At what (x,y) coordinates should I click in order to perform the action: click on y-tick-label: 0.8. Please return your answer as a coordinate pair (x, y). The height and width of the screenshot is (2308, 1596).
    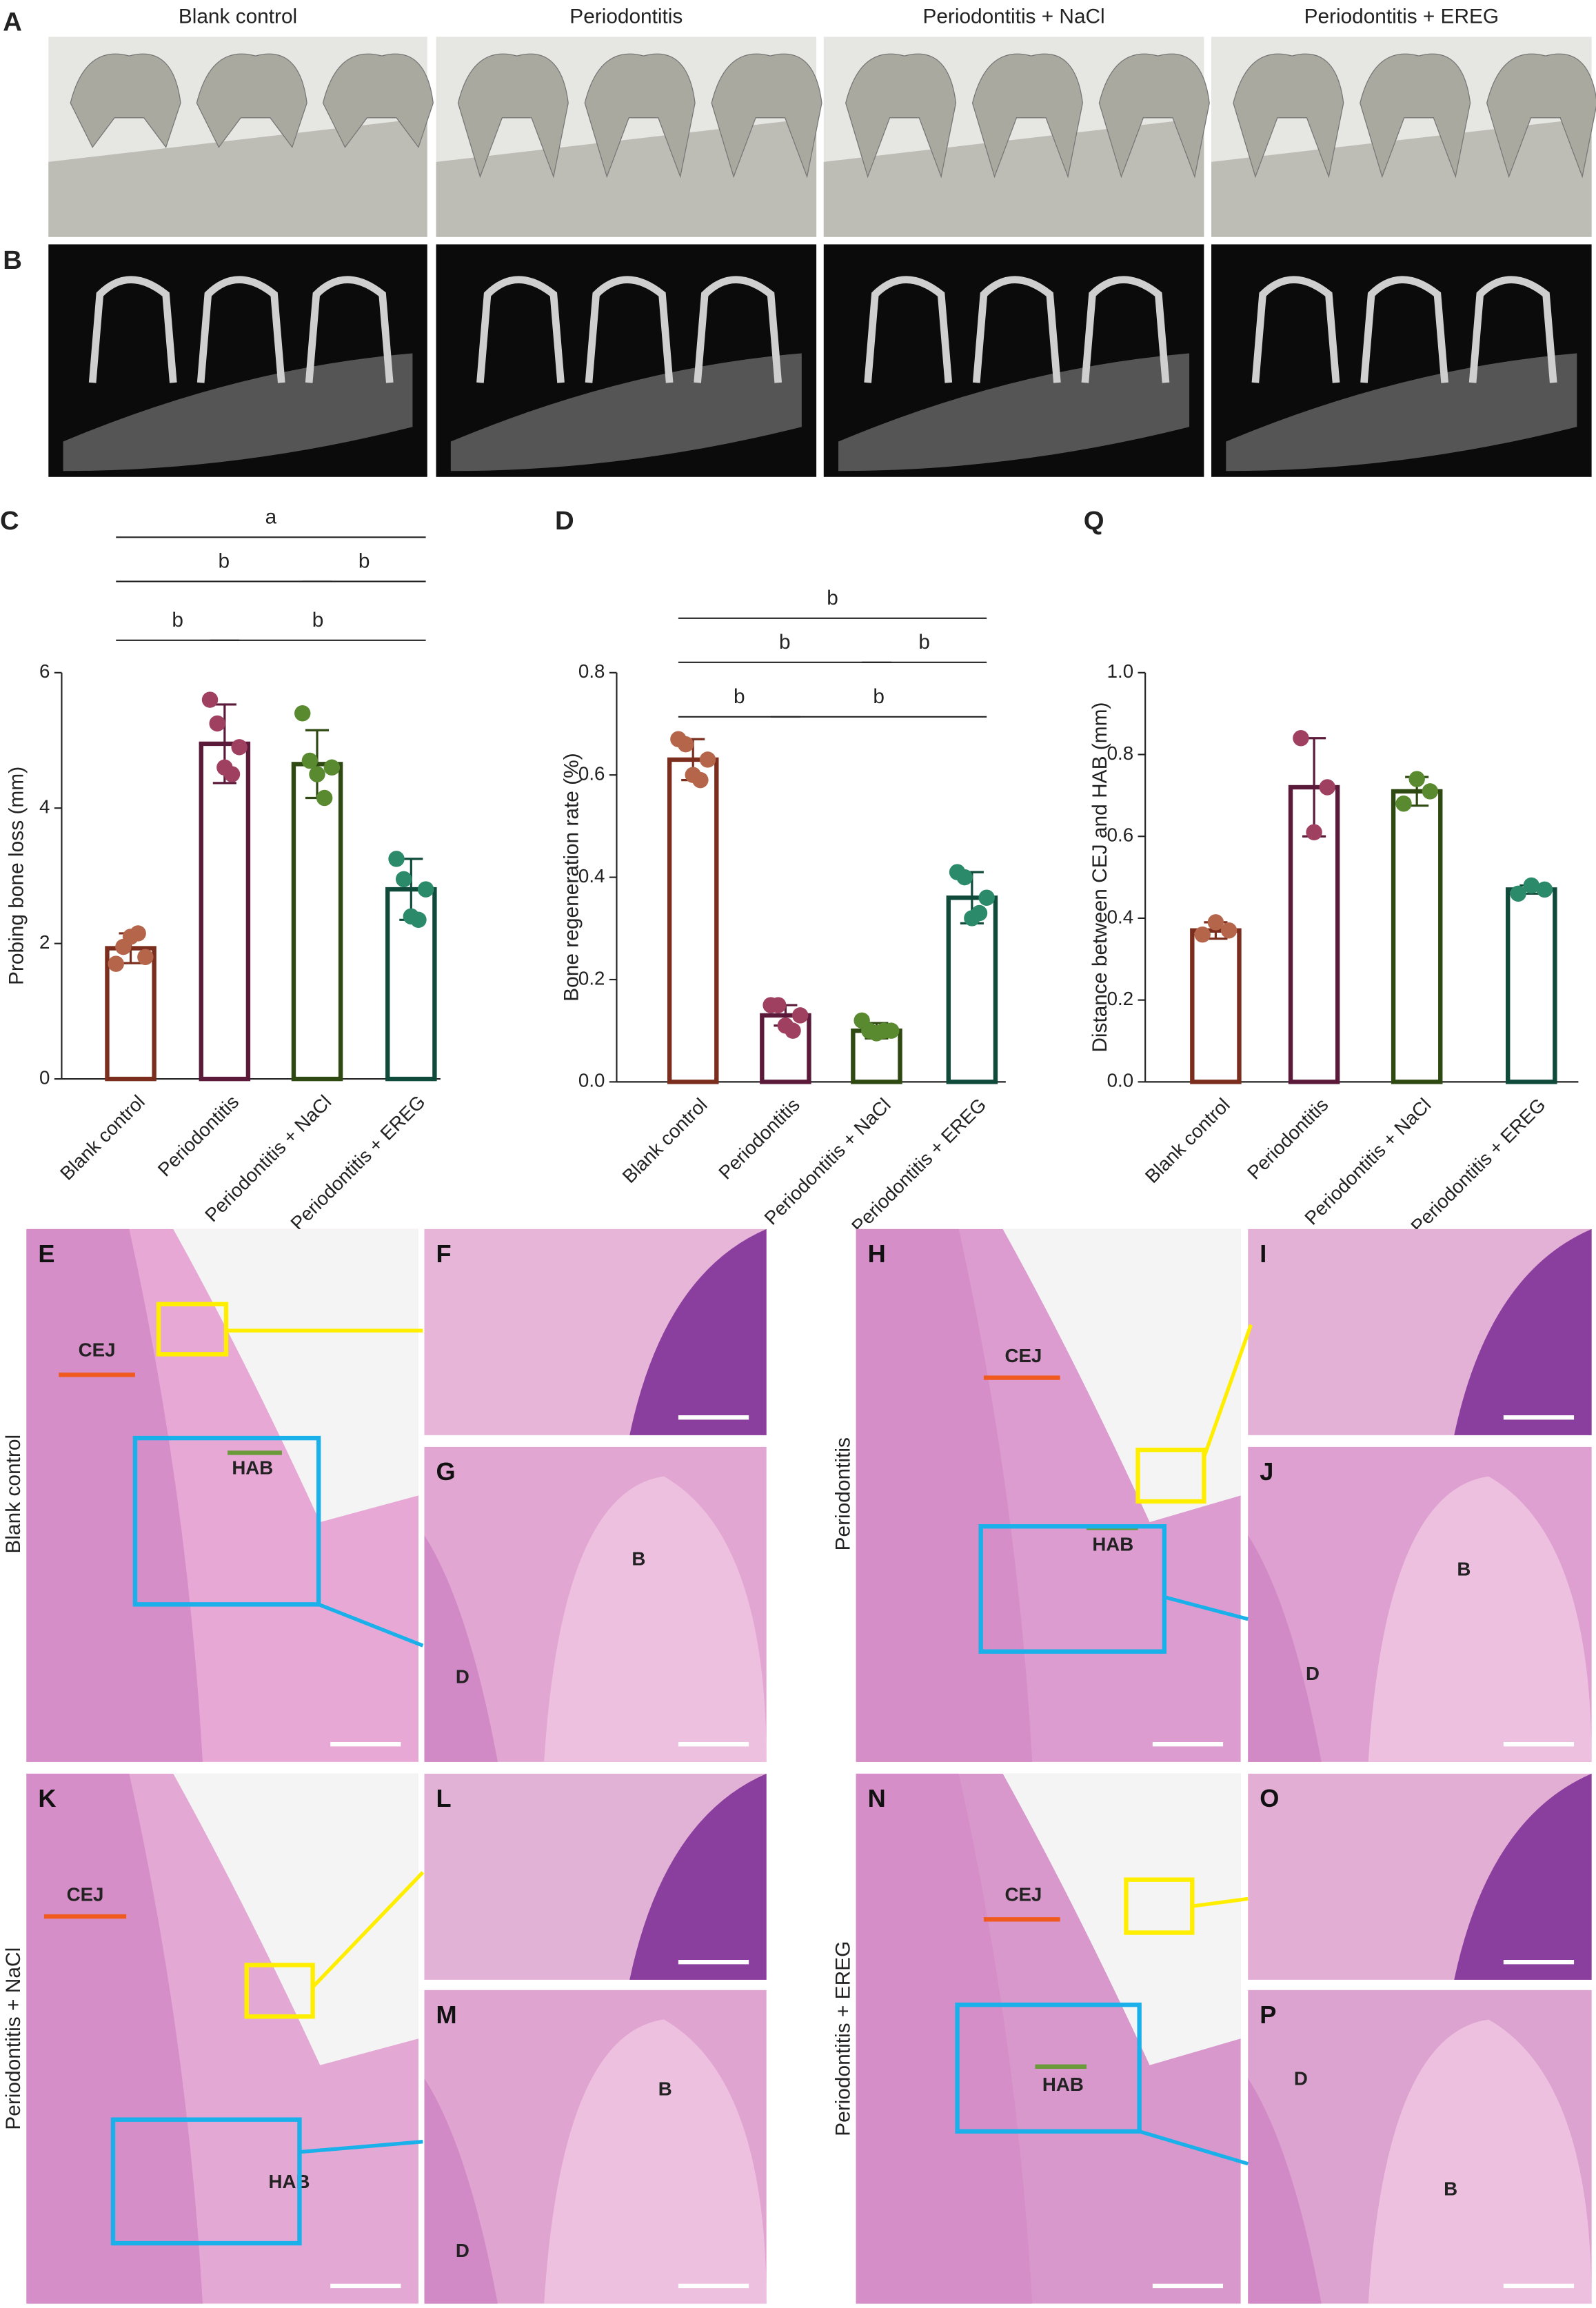
    Looking at the image, I should click on (591, 671).